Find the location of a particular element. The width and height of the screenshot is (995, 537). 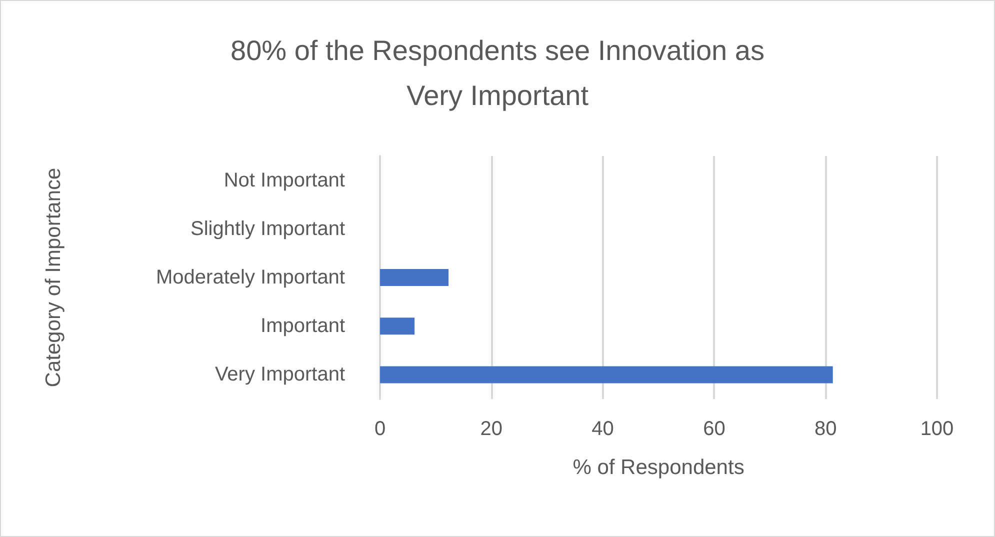

y-tick-label: Very Important is located at coordinates (280, 375).